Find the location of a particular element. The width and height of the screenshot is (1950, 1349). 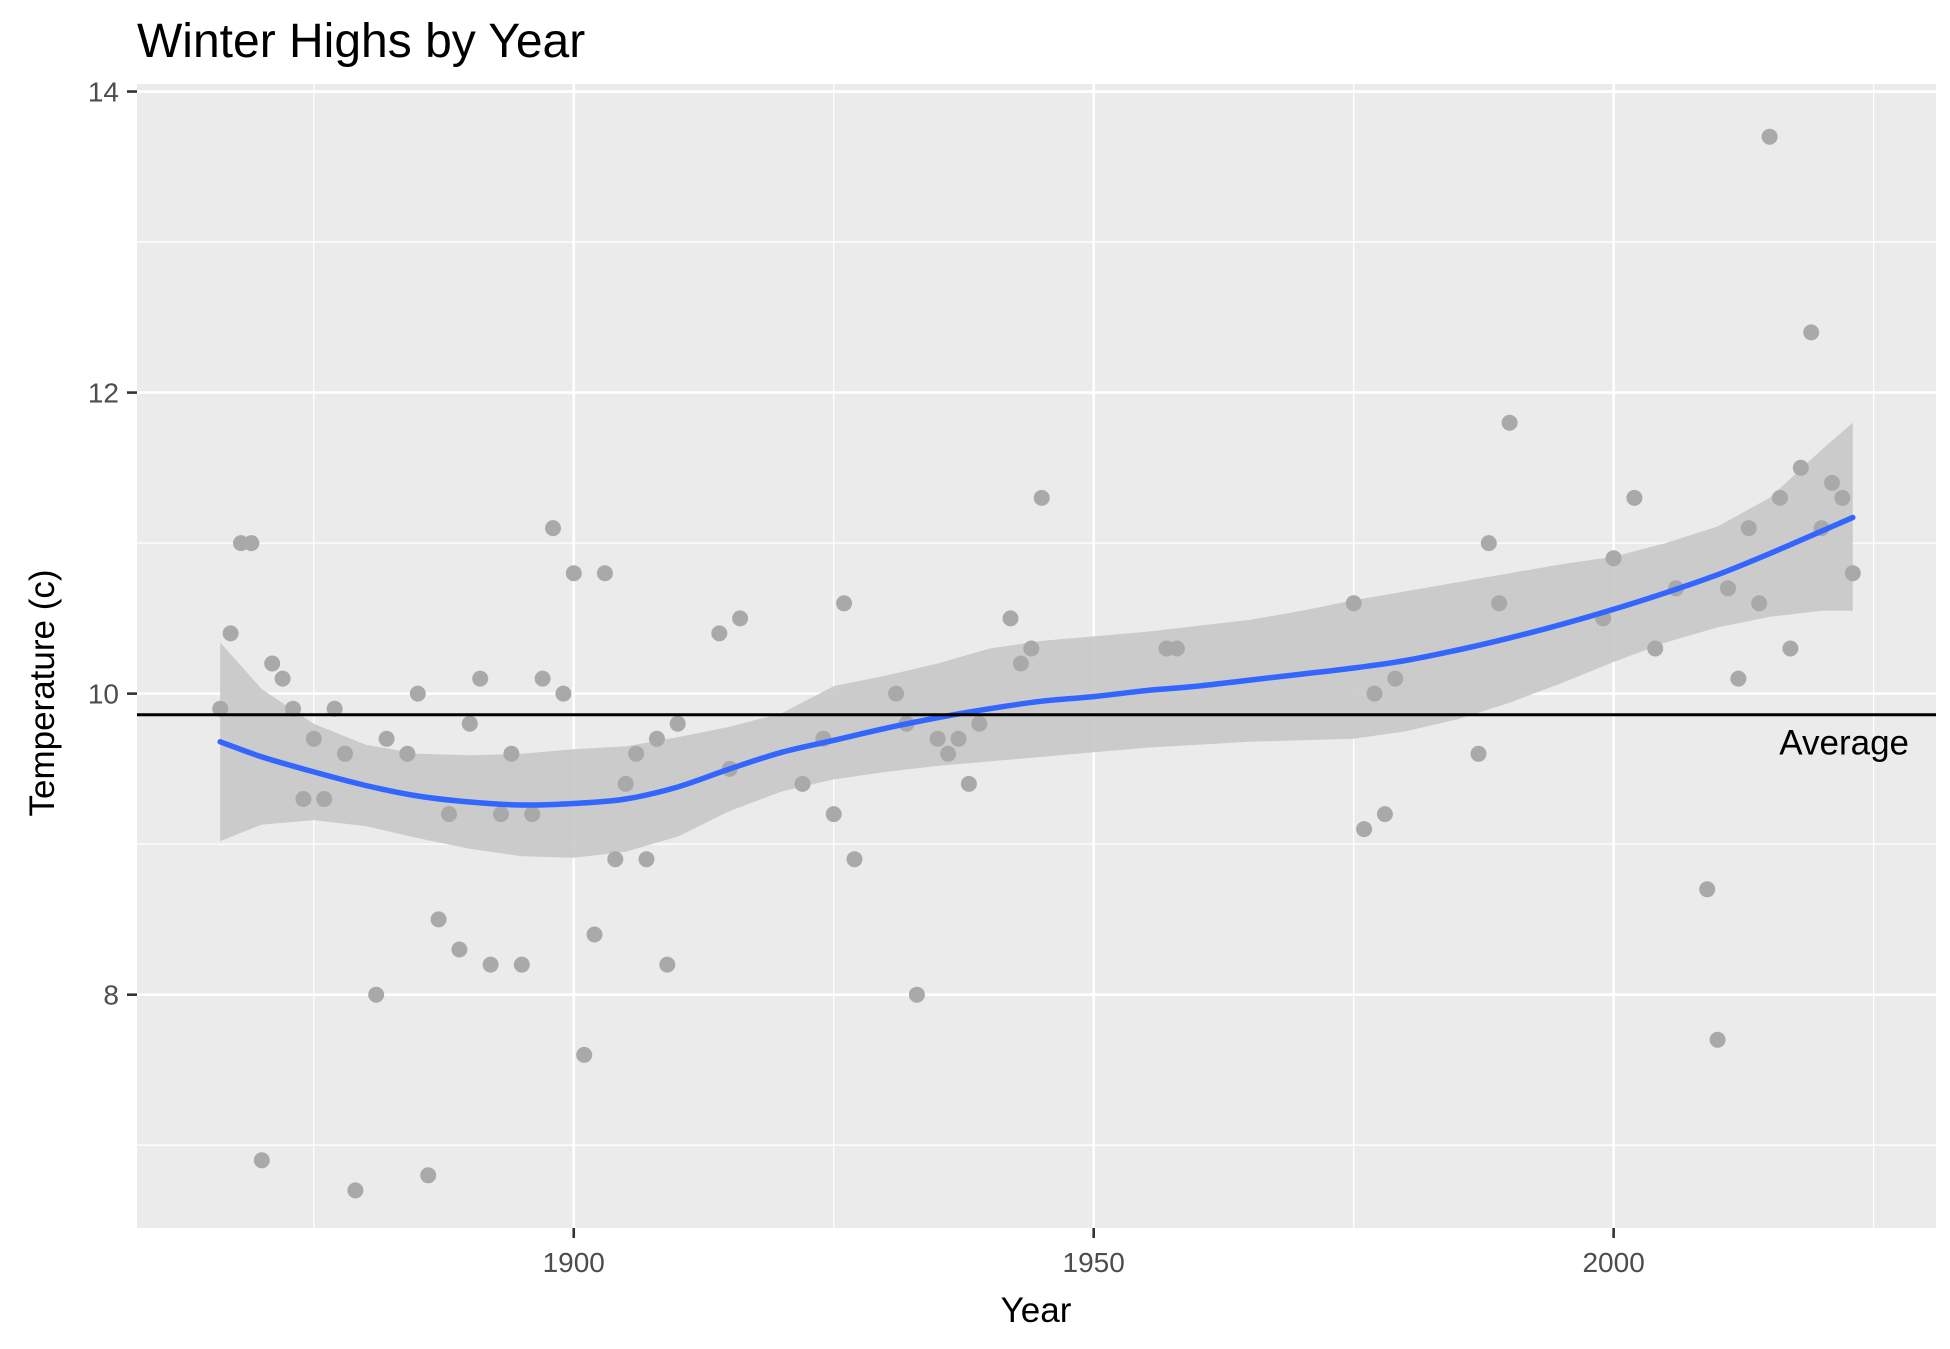

chart-title: Winter Highs by Year is located at coordinates (361, 41).